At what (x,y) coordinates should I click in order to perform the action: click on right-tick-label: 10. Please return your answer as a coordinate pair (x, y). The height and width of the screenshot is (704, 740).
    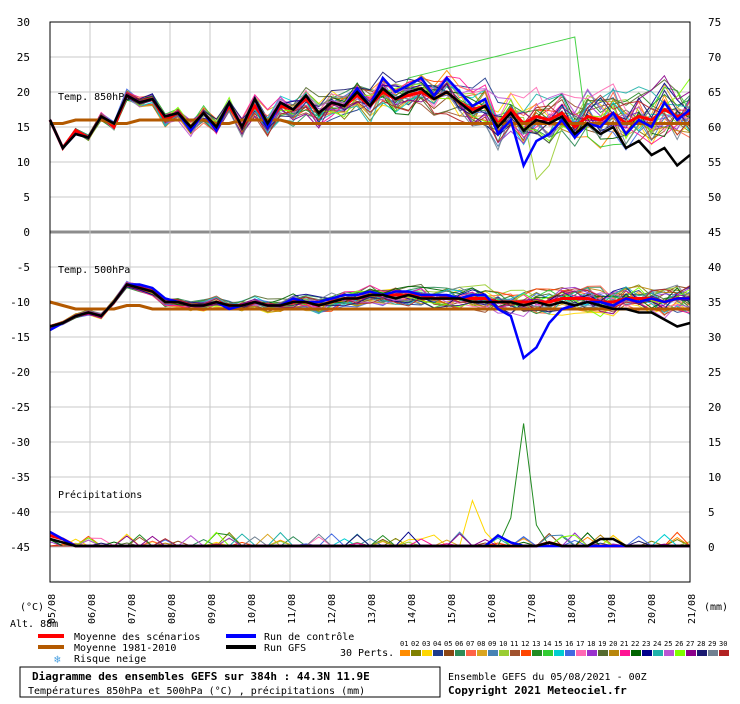
    Looking at the image, I should click on (714, 477).